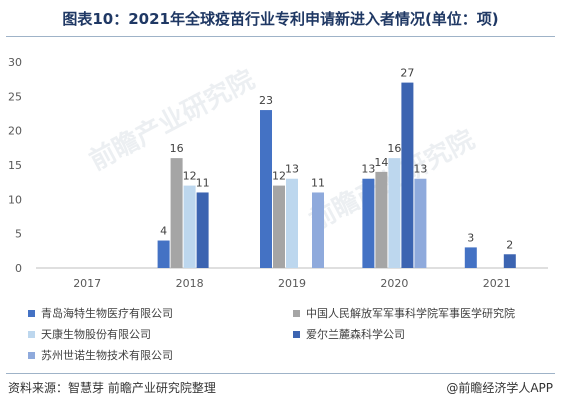  I want to click on legend-item: 爱尔兰麓森科学公司, so click(349, 334).